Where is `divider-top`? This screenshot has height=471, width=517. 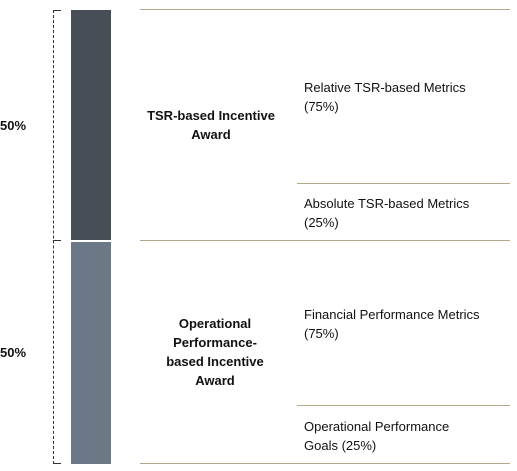 divider-top is located at coordinates (325, 9).